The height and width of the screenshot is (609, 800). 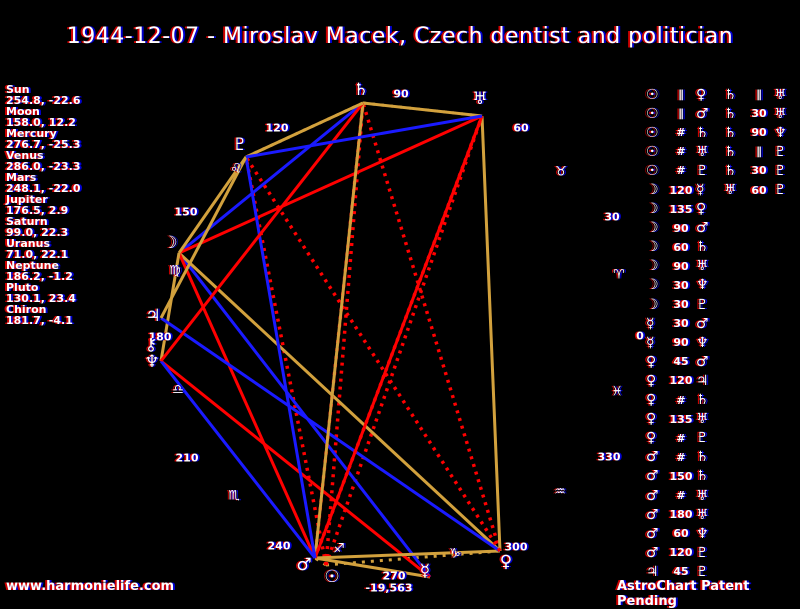 I want to click on brand-note: AstroChart Patent Pending, so click(x=683, y=594).